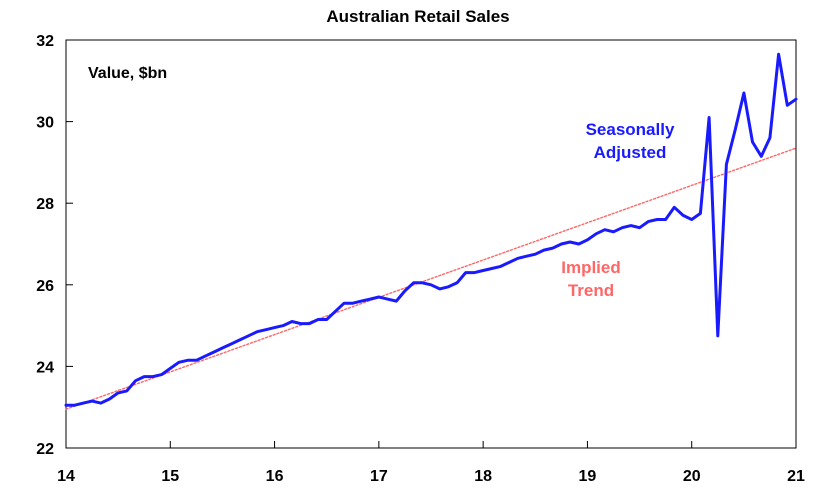 The width and height of the screenshot is (825, 495). I want to click on x-tick-label: 19, so click(588, 476).